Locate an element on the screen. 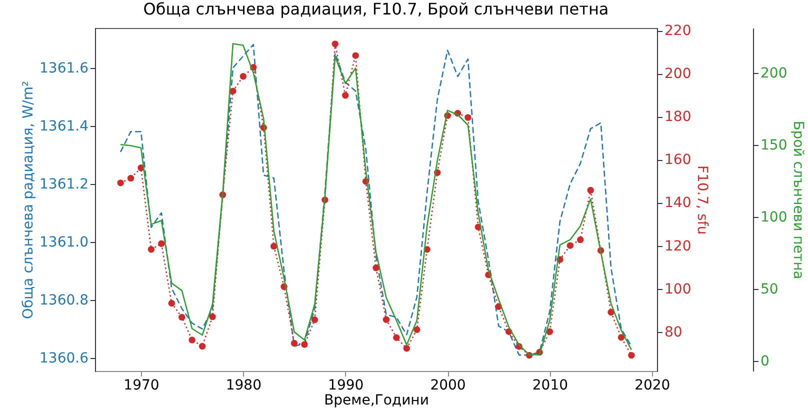 Image resolution: width=808 pixels, height=416 pixels. y-tick-label: 1361.0 is located at coordinates (64, 242).